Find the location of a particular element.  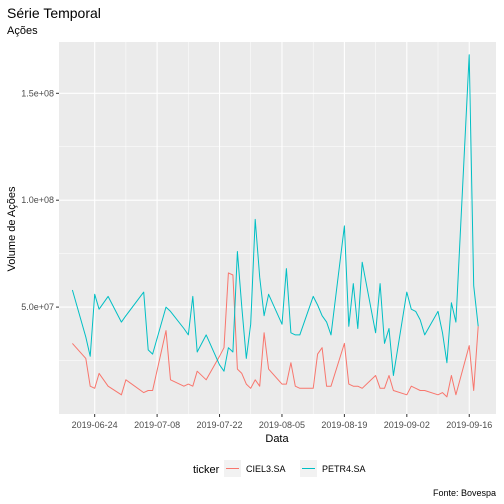

y-tick-label: 1.5e+08 is located at coordinates (37, 93).